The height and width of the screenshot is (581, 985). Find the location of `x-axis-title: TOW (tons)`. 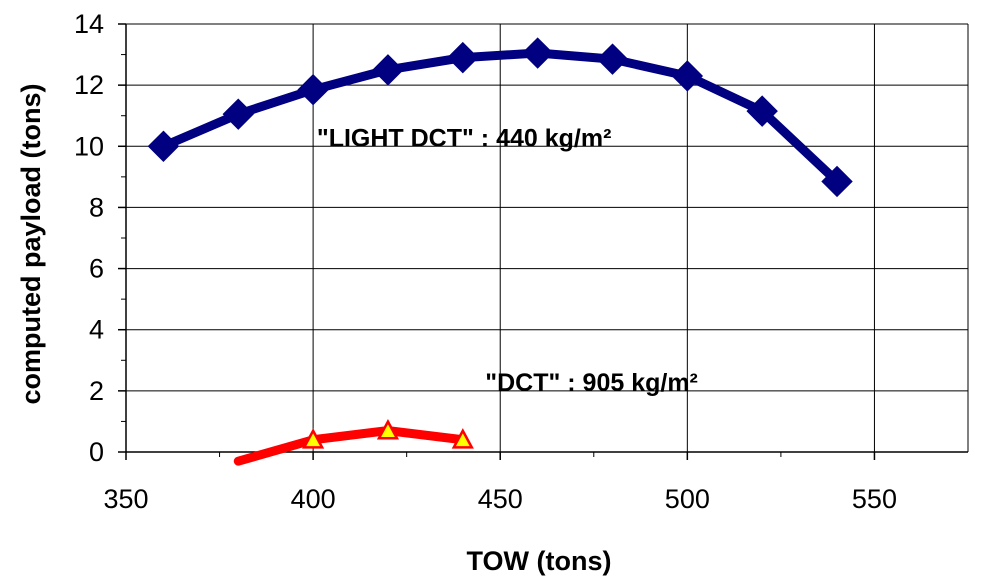

x-axis-title: TOW (tons) is located at coordinates (539, 561).